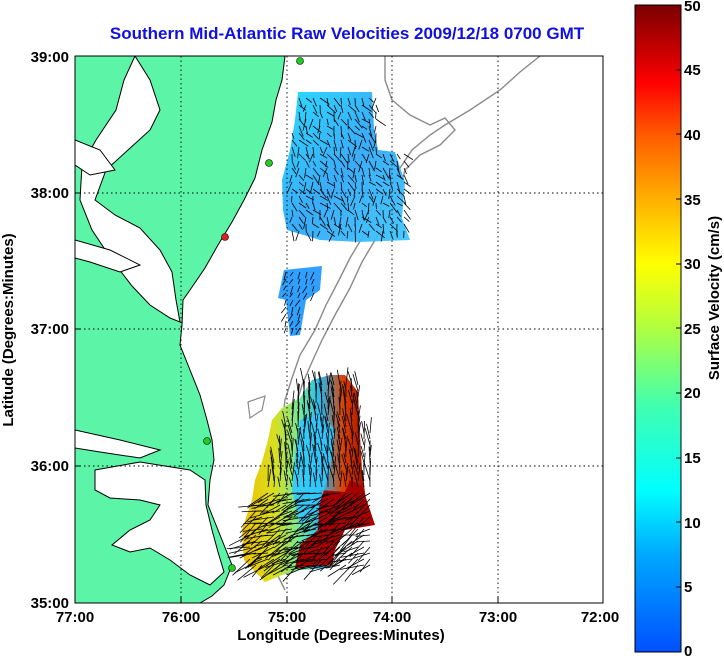 Image resolution: width=724 pixels, height=659 pixels. I want to click on y-tick-label: 35:00, so click(50, 603).